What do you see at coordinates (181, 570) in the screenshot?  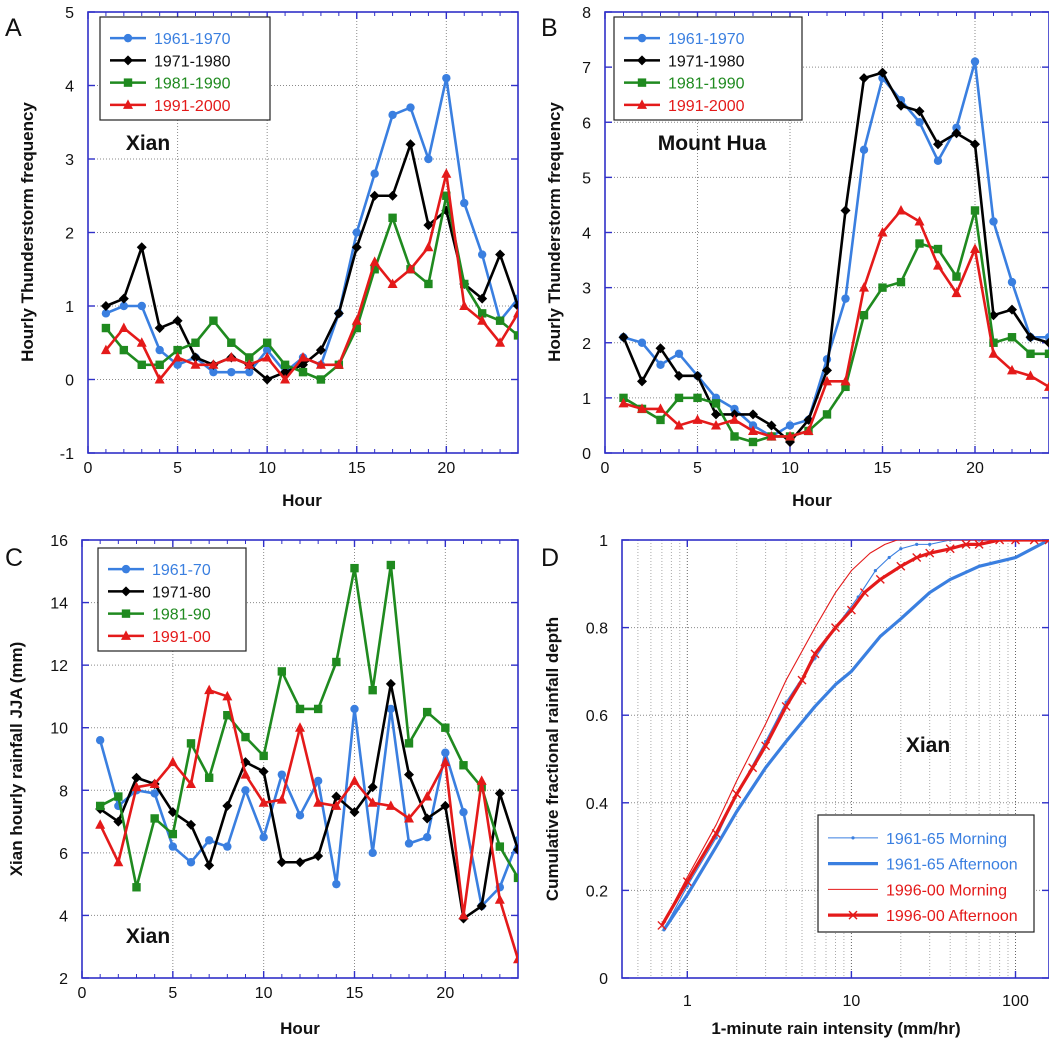 I see `legend-label: 1961-70` at bounding box center [181, 570].